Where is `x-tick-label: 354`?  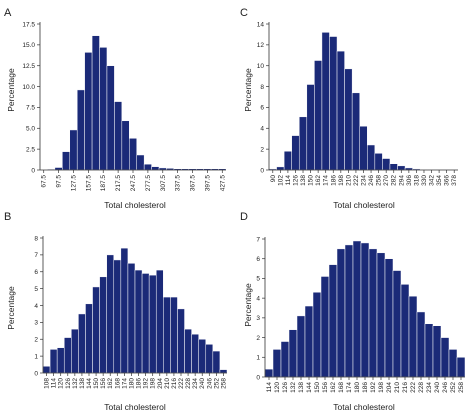
x-tick-label: 354 is located at coordinates (439, 180).